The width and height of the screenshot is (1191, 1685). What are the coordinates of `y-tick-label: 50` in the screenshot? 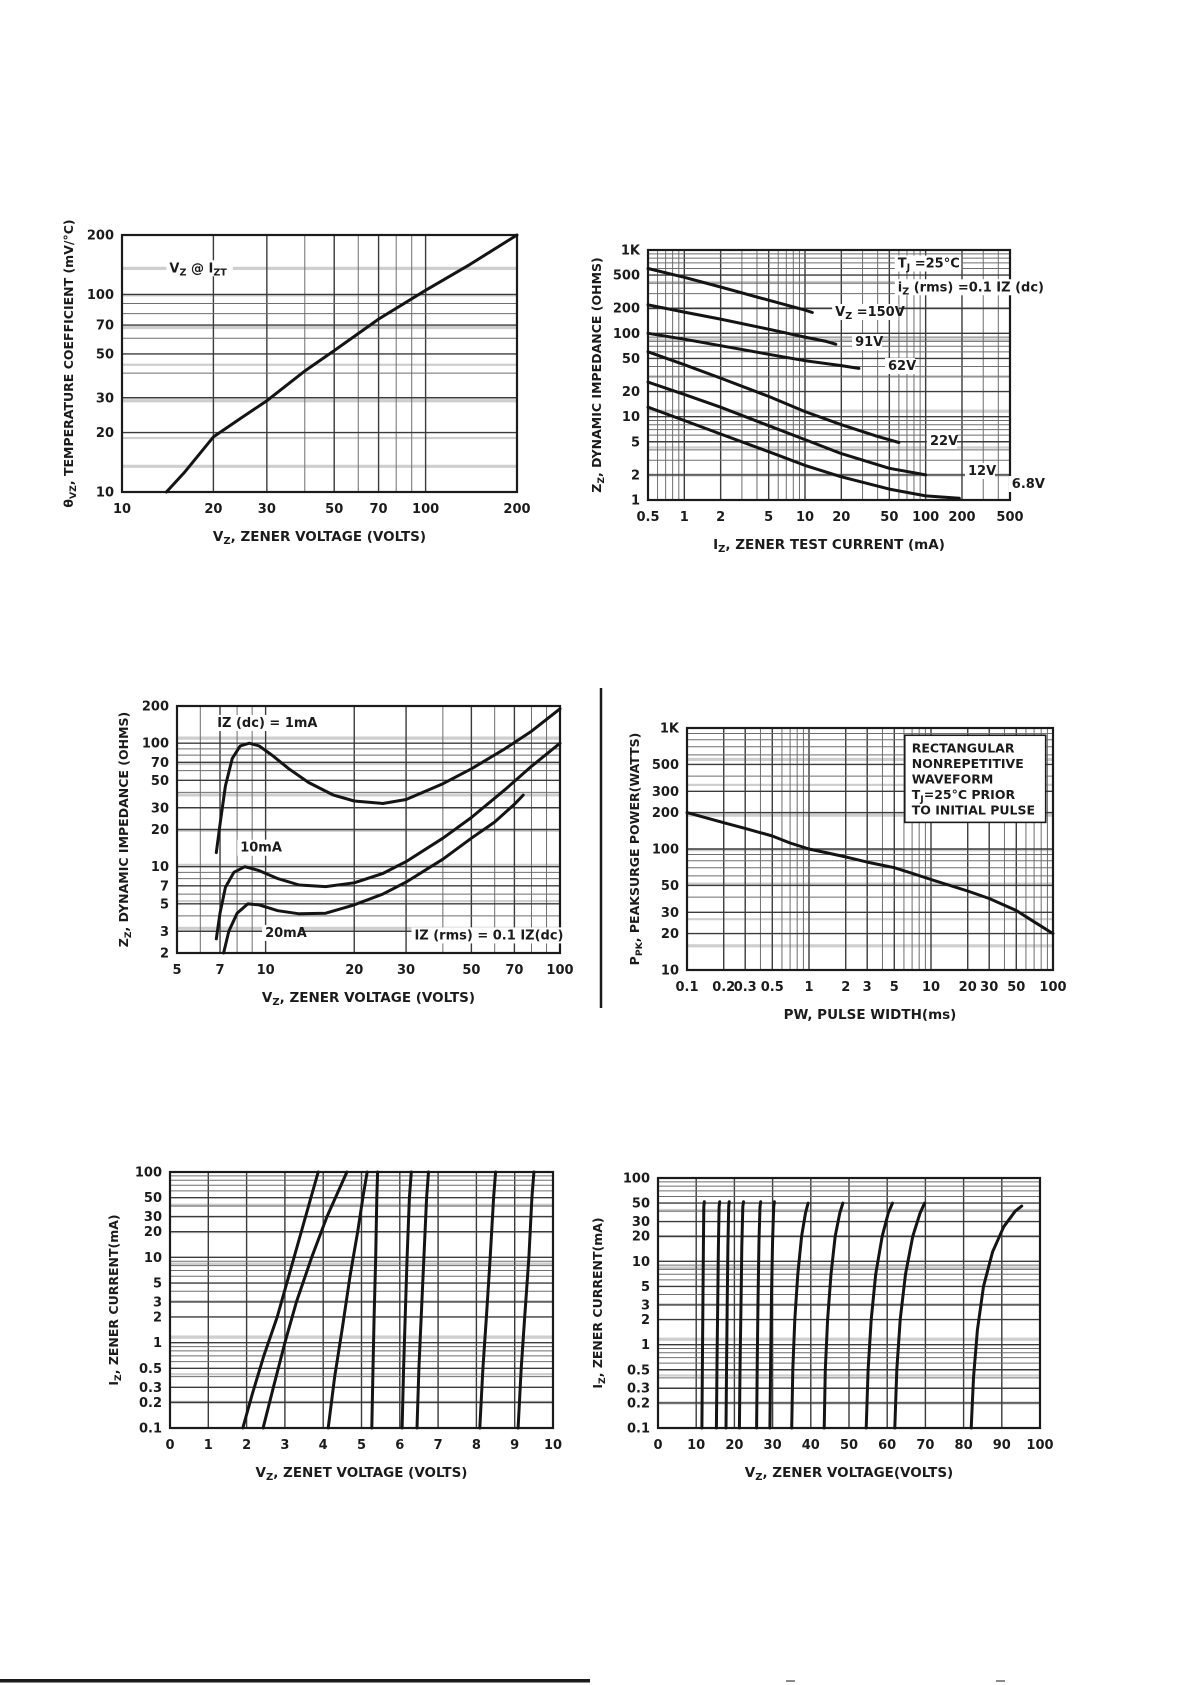 It's located at (641, 1204).